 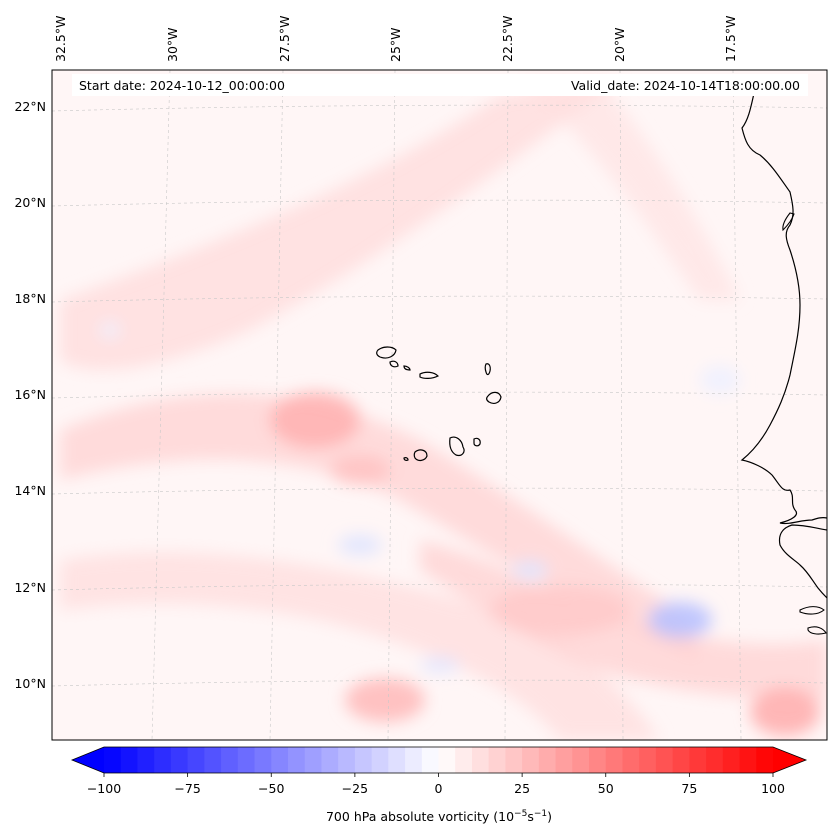 What do you see at coordinates (549, 816) in the screenshot?
I see `colorbar-label-end: )` at bounding box center [549, 816].